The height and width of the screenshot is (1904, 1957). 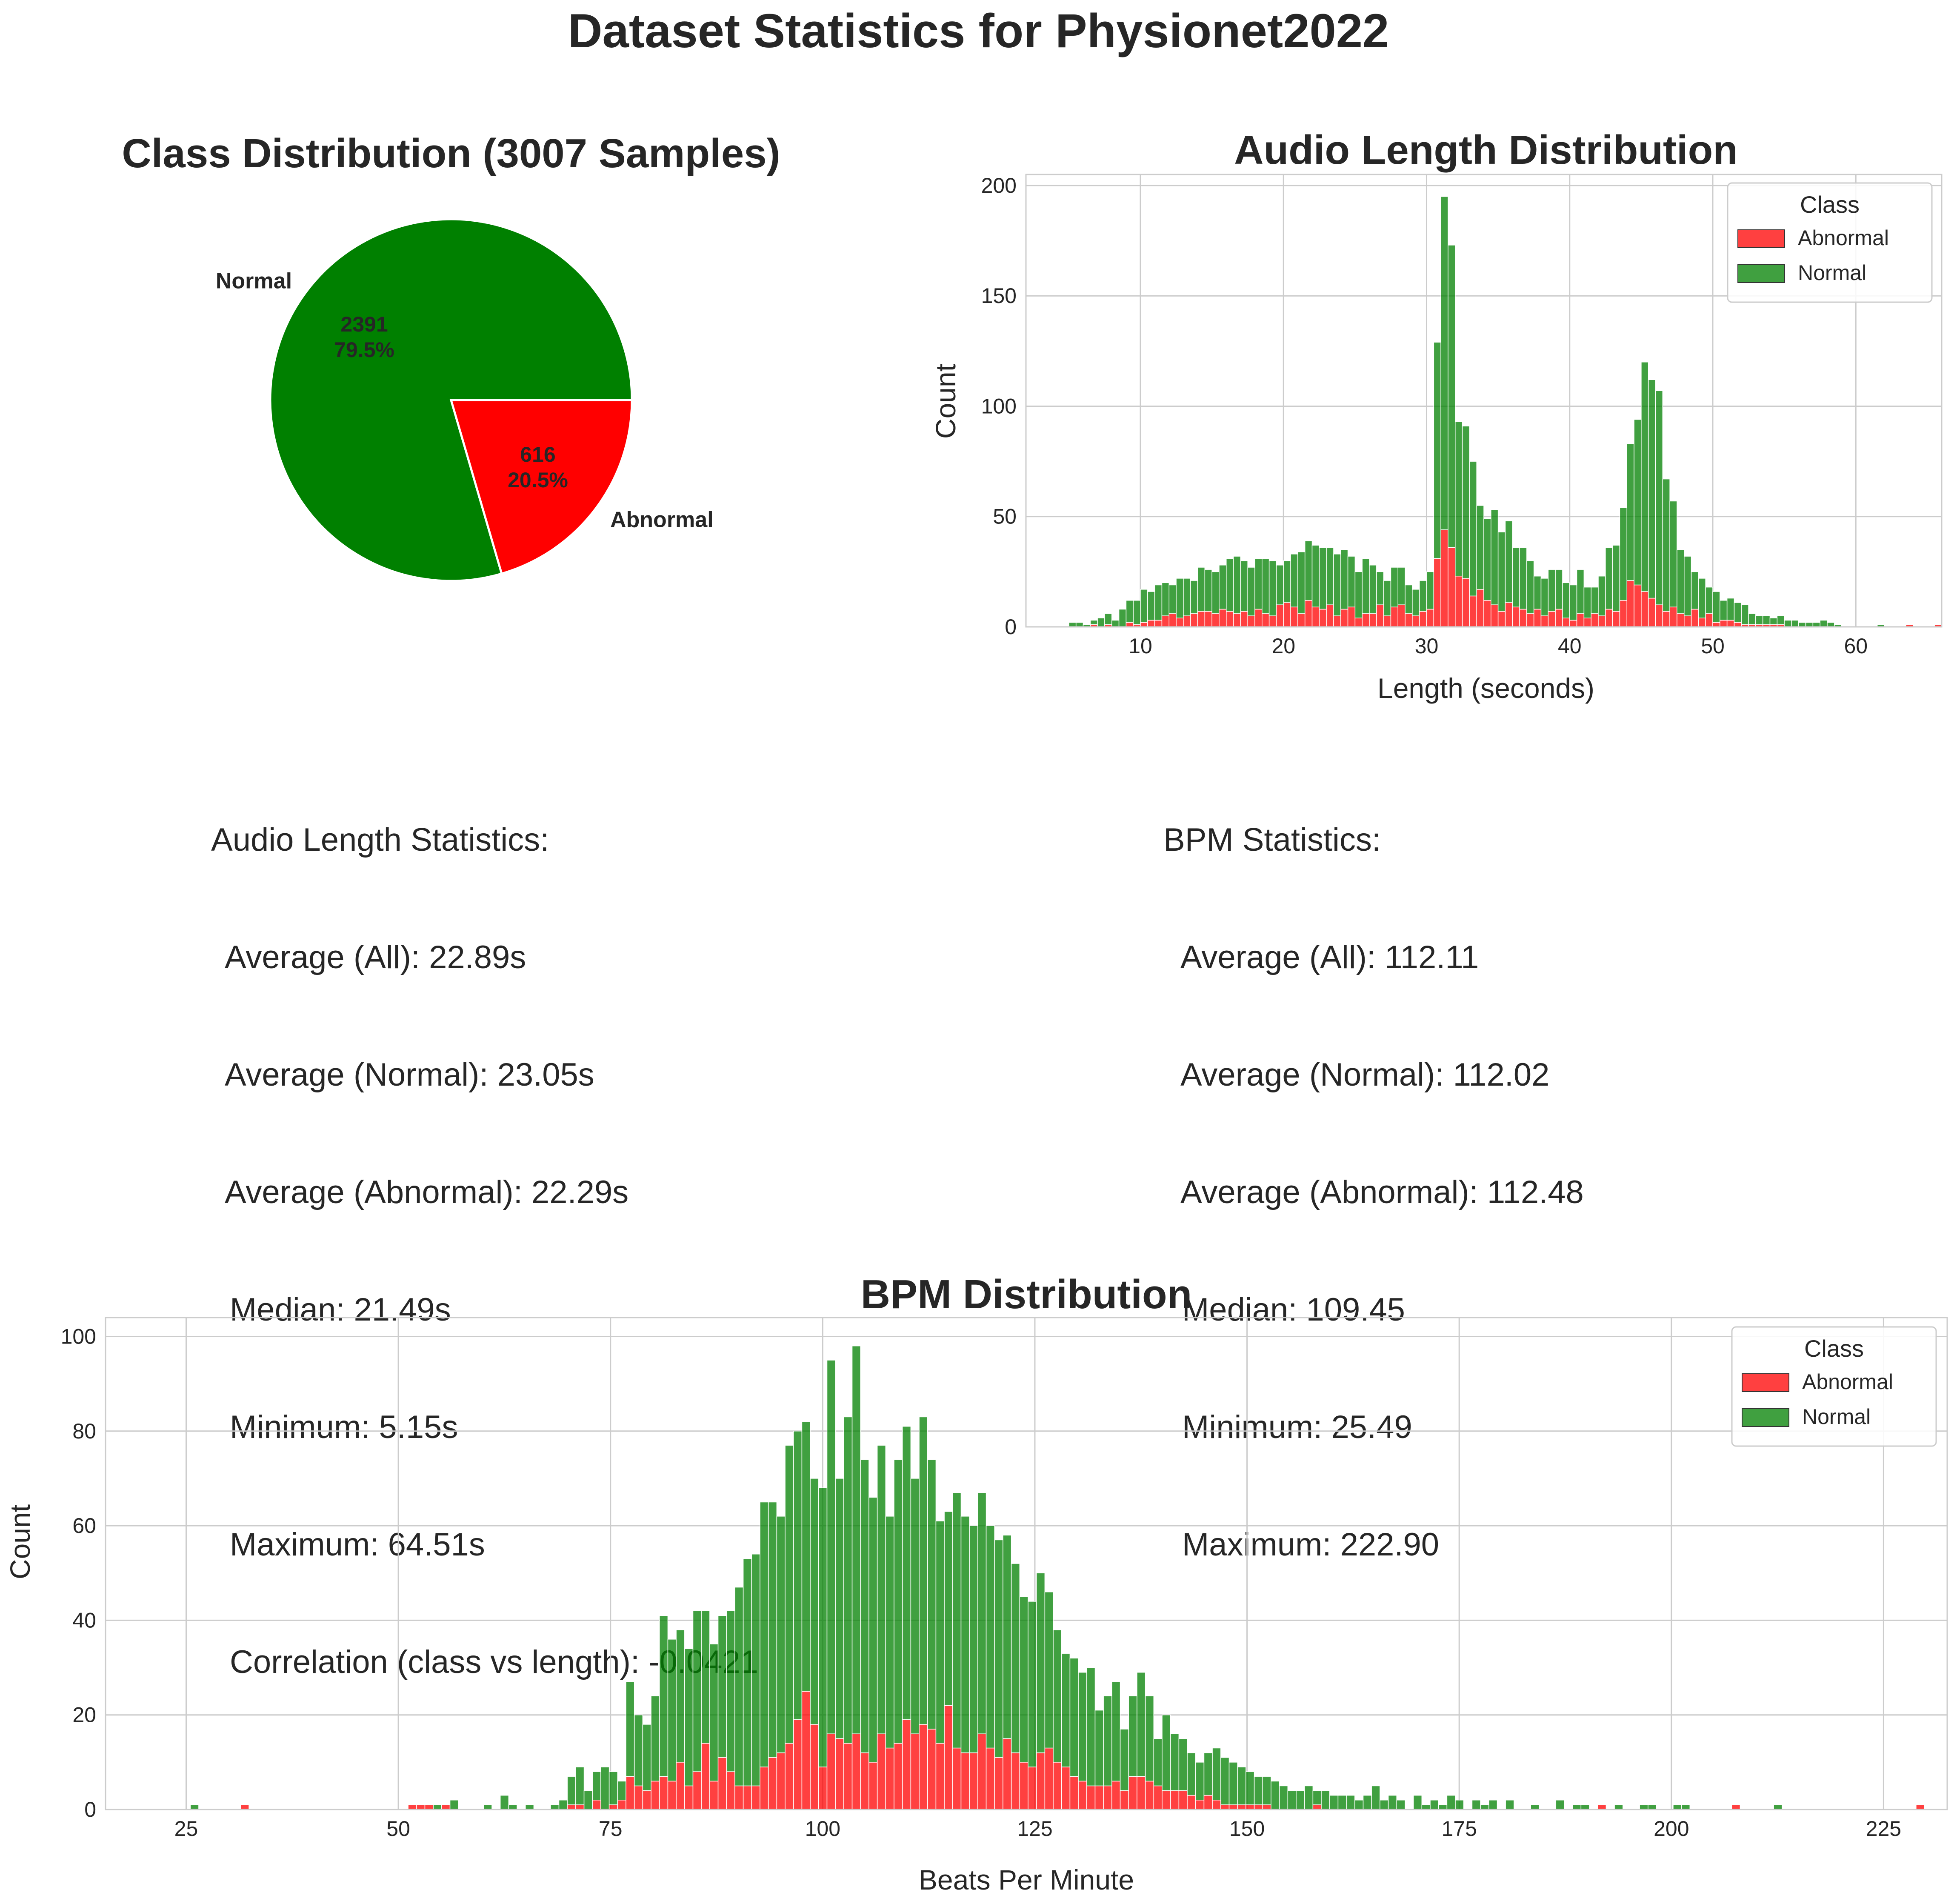 What do you see at coordinates (1034, 1829) in the screenshot?
I see `bpm-xtick: 125` at bounding box center [1034, 1829].